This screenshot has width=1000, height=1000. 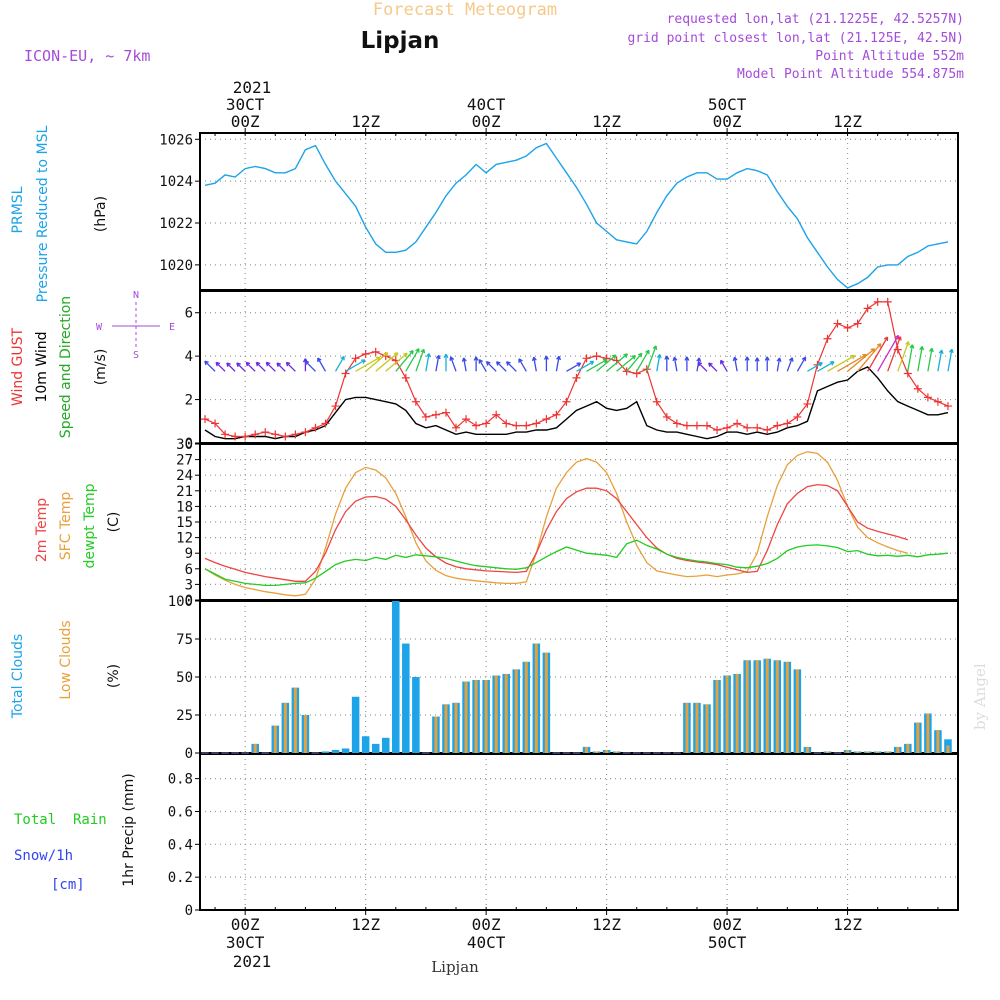 What do you see at coordinates (99, 327) in the screenshot?
I see `compass-w: W` at bounding box center [99, 327].